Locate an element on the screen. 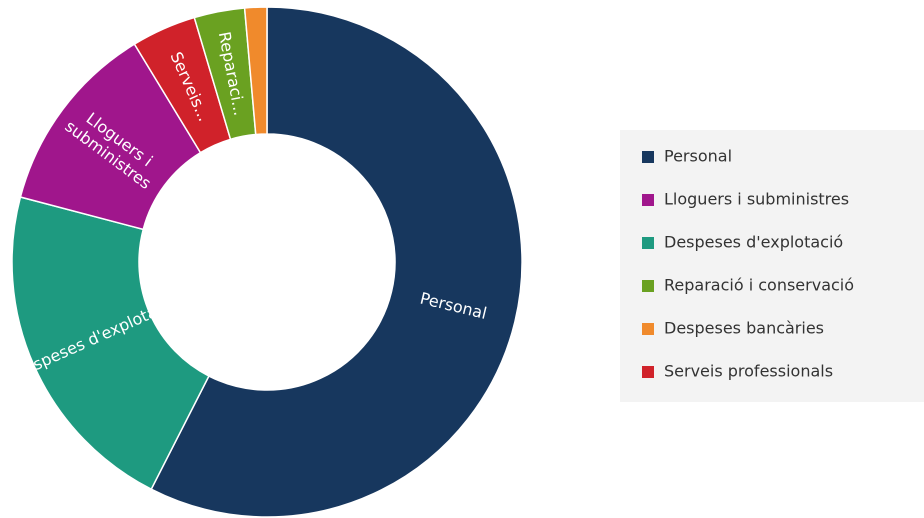 This screenshot has height=518, width=924. legend-label: Serveis professionals is located at coordinates (748, 371).